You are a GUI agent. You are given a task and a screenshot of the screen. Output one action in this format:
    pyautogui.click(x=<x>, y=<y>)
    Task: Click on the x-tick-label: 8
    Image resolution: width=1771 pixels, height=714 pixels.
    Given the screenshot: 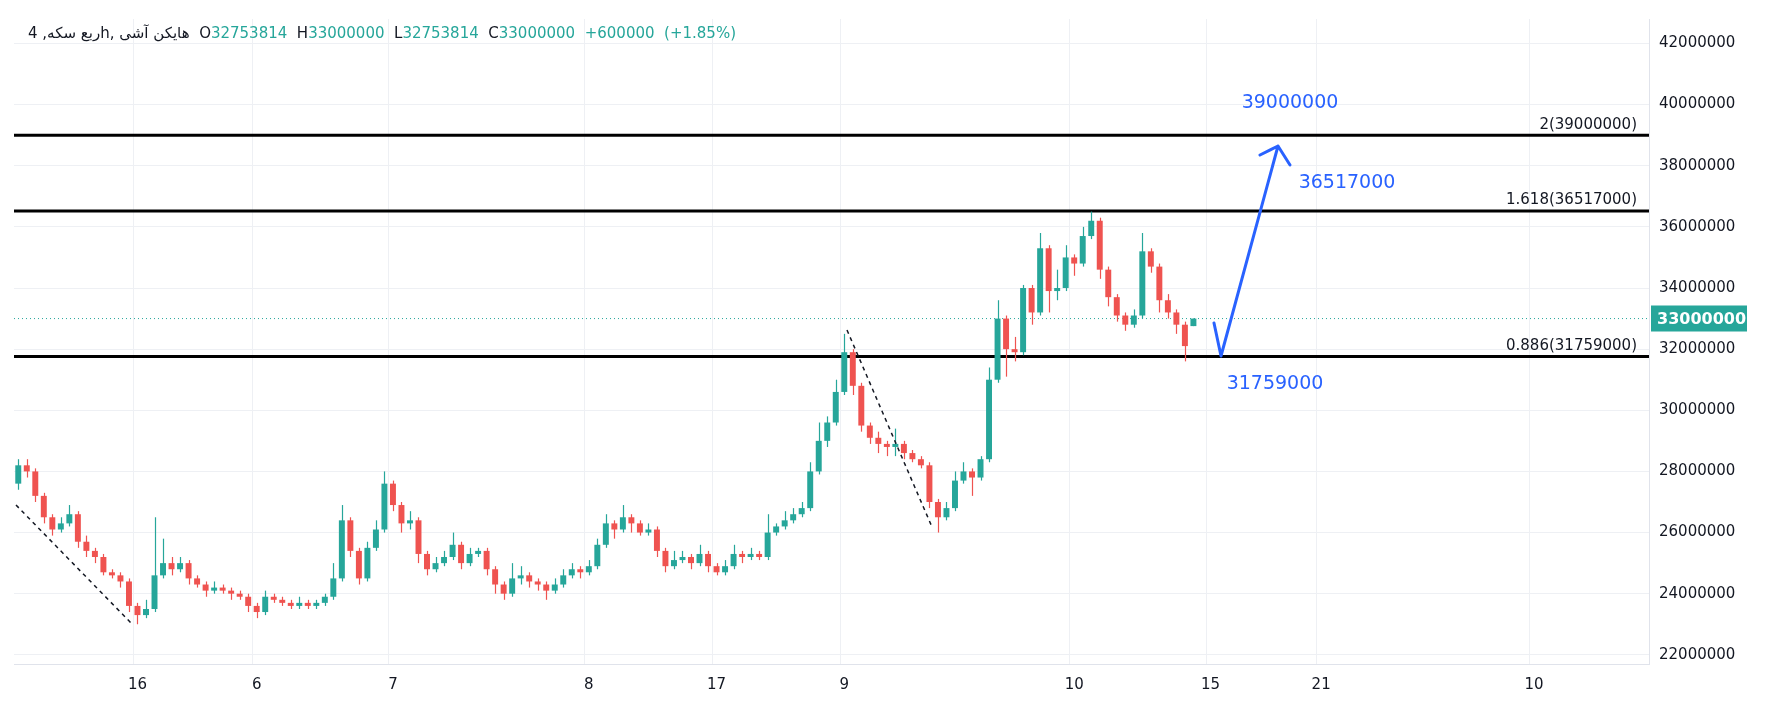 What is the action you would take?
    pyautogui.click(x=589, y=683)
    